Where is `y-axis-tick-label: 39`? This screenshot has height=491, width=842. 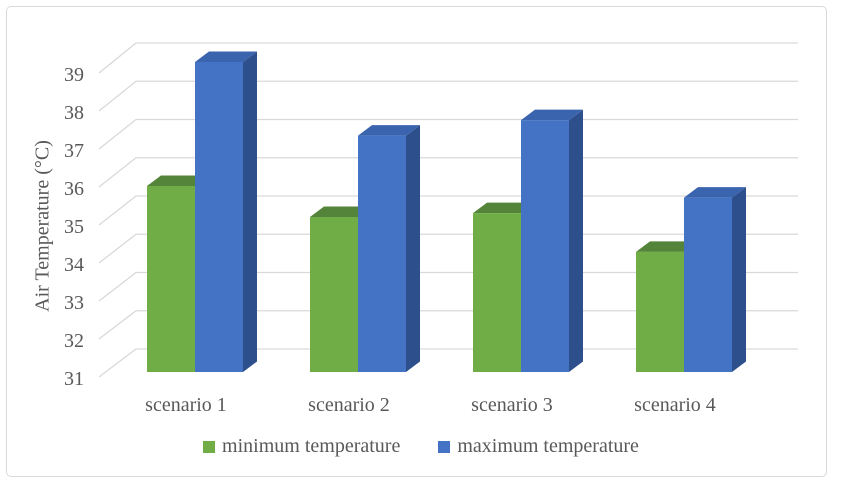 y-axis-tick-label: 39 is located at coordinates (74, 75).